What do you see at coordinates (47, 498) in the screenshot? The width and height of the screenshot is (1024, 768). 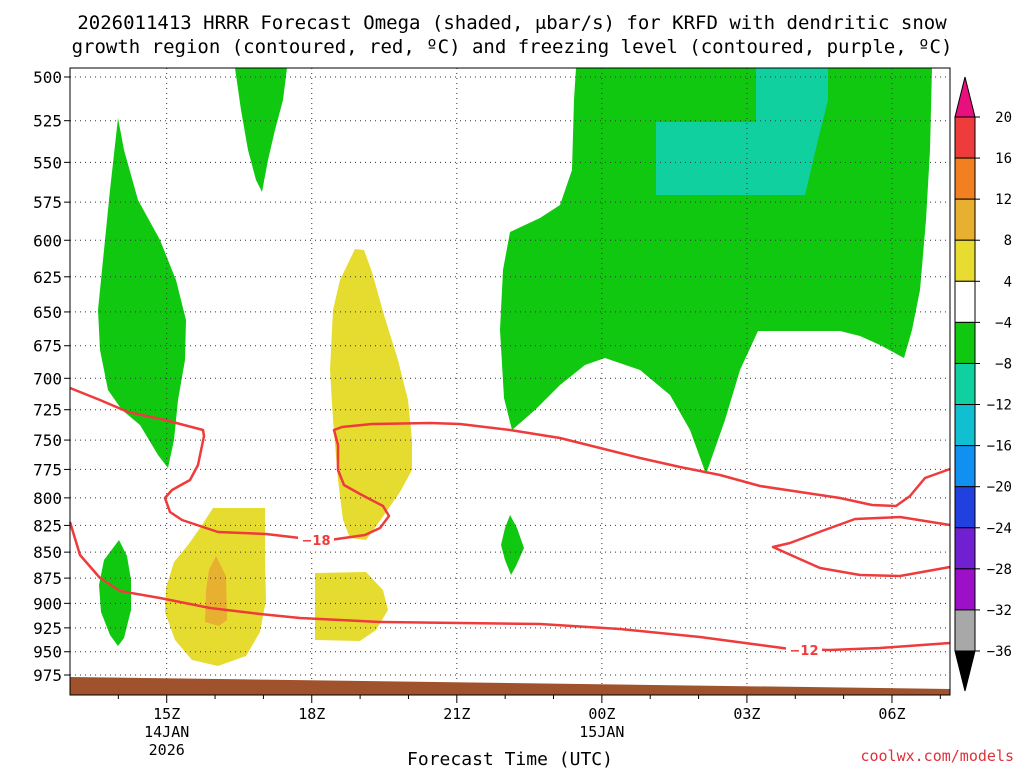 I see `y-tick-label: 800` at bounding box center [47, 498].